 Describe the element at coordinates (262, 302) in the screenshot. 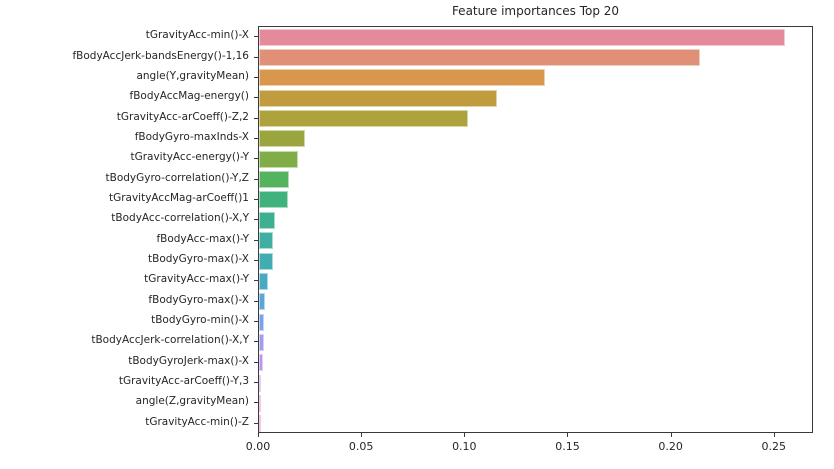

I see `bar-fBodyGyro-max()-X` at that location.